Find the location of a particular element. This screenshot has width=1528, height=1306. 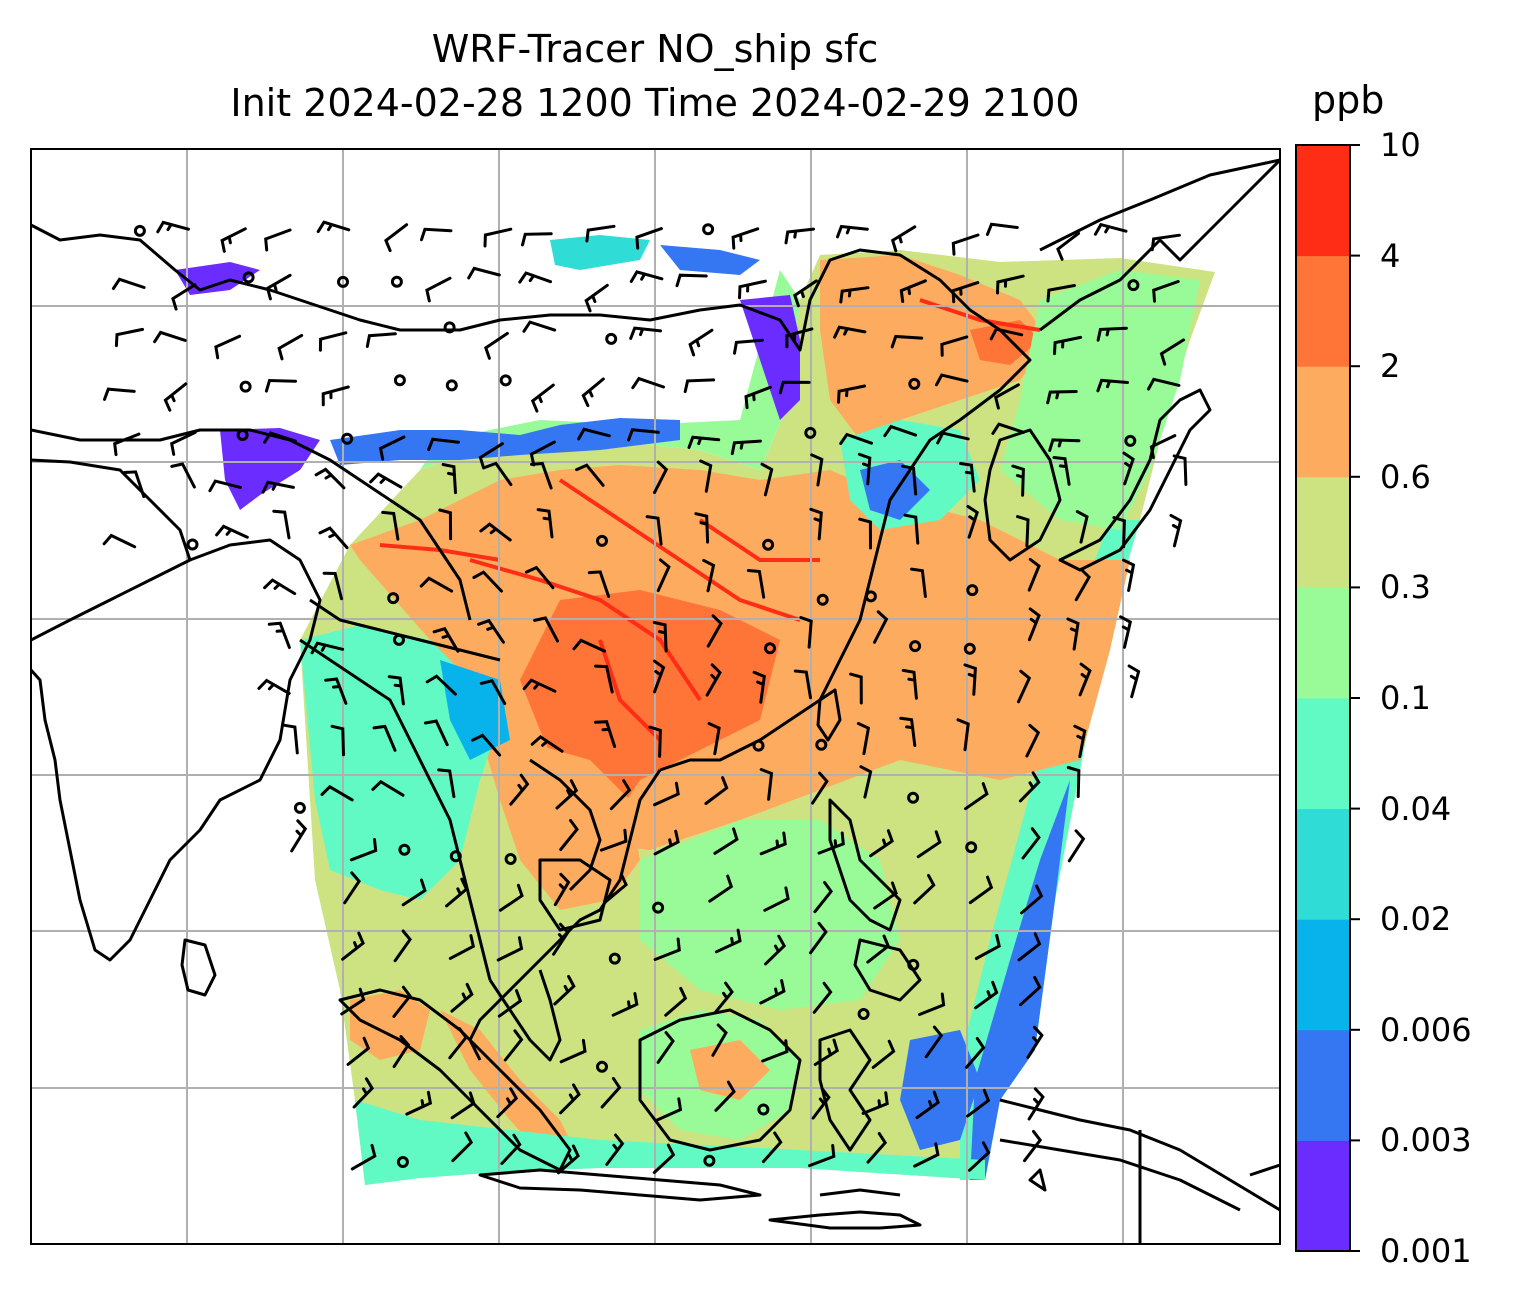

field-pacific-blue is located at coordinates (940, 1090).